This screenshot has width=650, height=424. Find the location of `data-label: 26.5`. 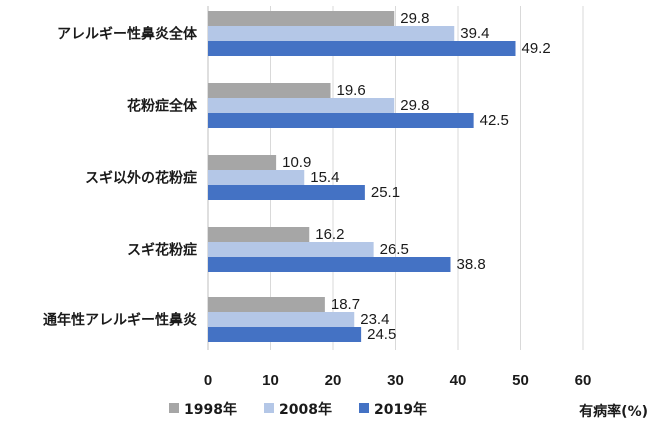

data-label: 26.5 is located at coordinates (394, 249).